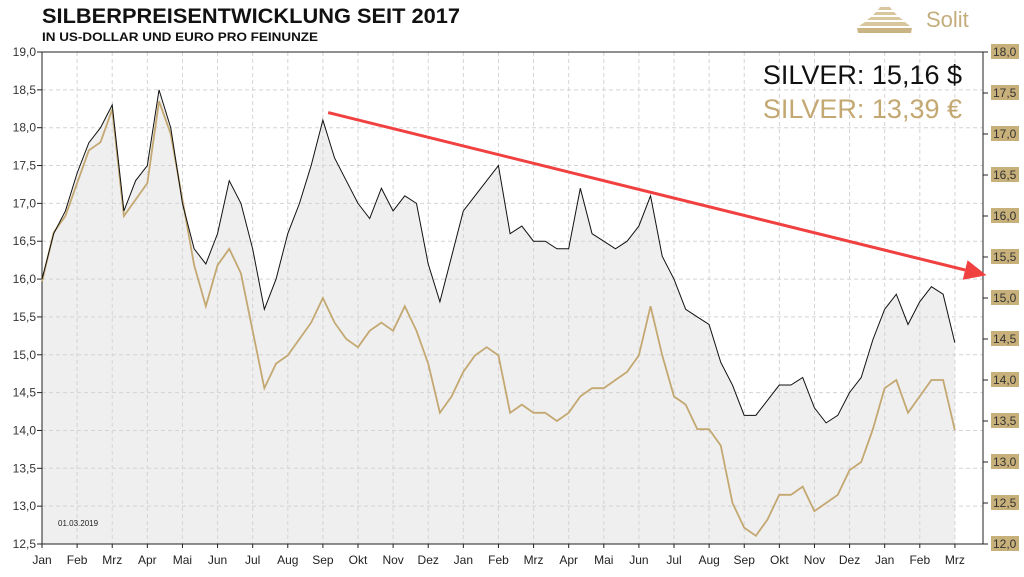  What do you see at coordinates (25, 52) in the screenshot?
I see `left-axis-tick-label: 19,0` at bounding box center [25, 52].